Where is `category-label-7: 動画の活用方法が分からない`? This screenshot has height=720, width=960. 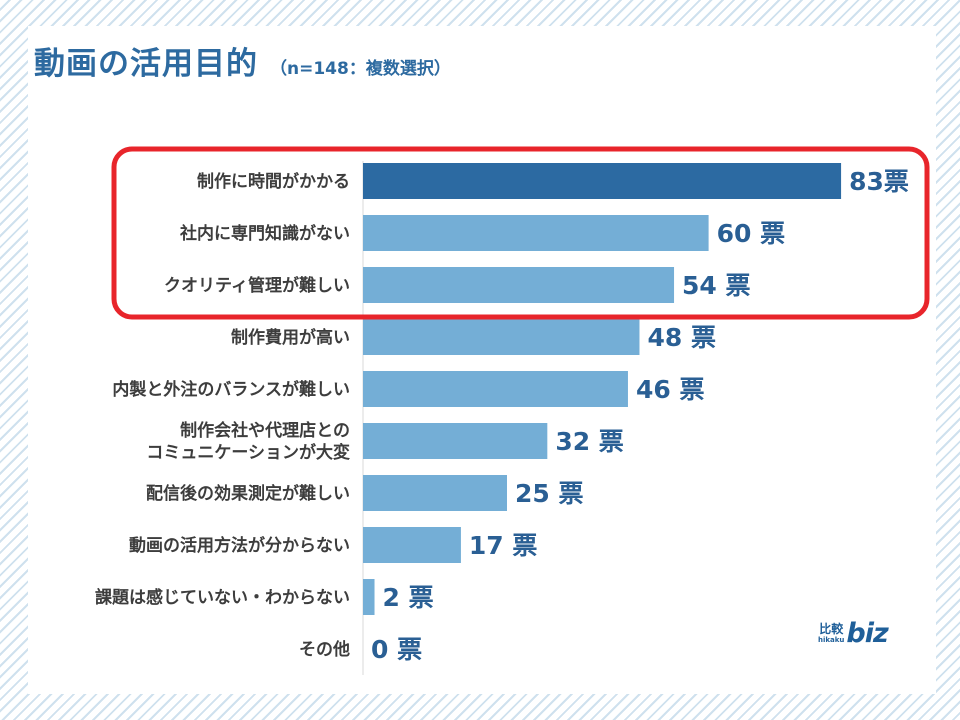 category-label-7: 動画の活用方法が分からない is located at coordinates (239, 545).